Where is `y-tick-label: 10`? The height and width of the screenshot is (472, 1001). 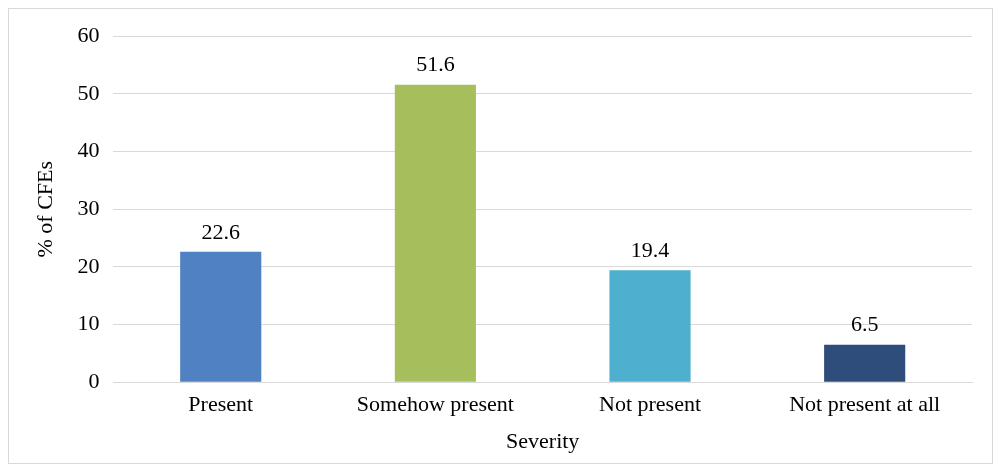 y-tick-label: 10 is located at coordinates (88, 323).